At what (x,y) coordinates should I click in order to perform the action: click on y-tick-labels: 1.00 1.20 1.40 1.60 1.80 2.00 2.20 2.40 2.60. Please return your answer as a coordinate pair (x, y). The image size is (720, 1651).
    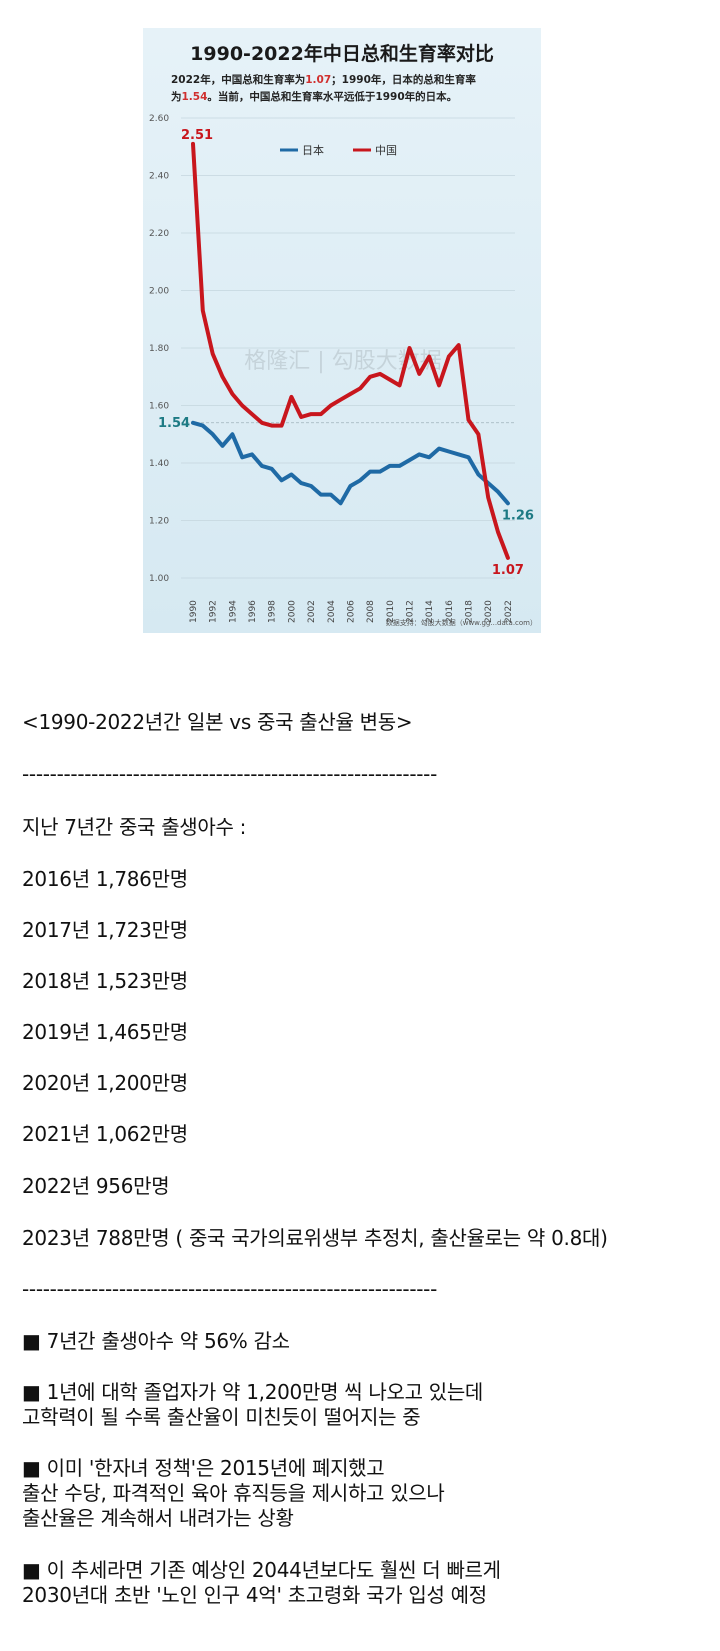
    Looking at the image, I should click on (159, 349).